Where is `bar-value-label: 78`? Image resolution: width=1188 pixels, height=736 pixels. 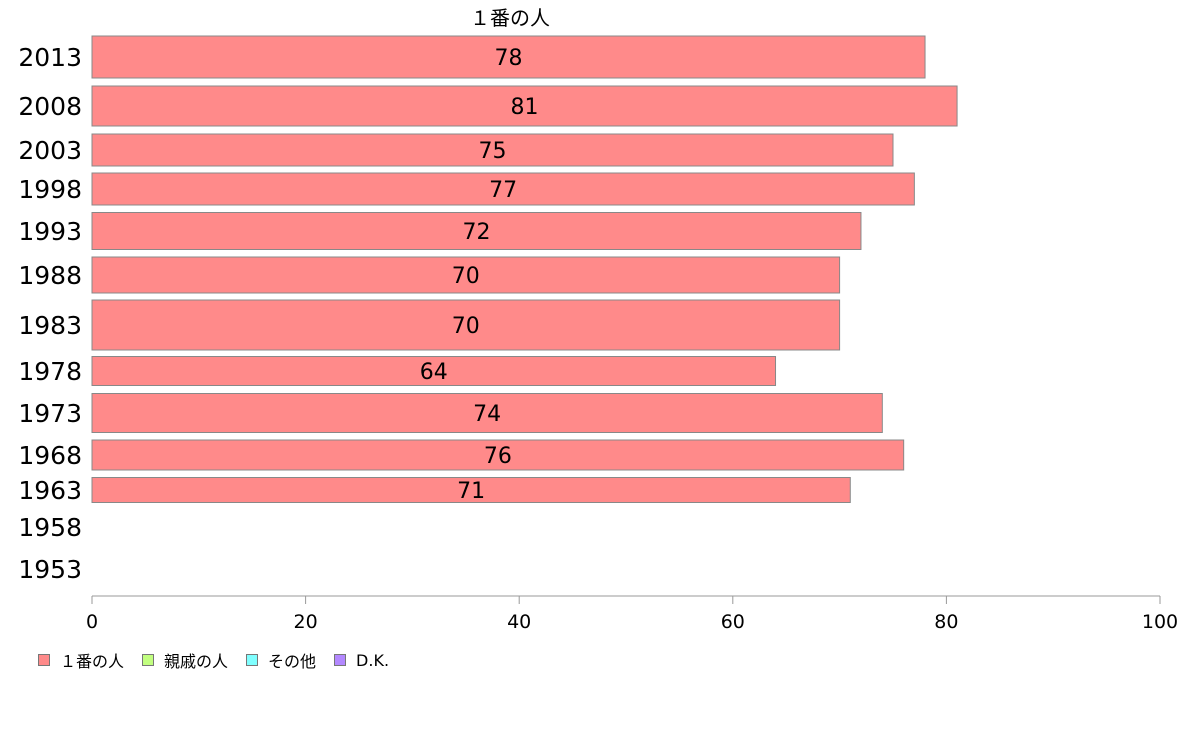
bar-value-label: 78 is located at coordinates (509, 58).